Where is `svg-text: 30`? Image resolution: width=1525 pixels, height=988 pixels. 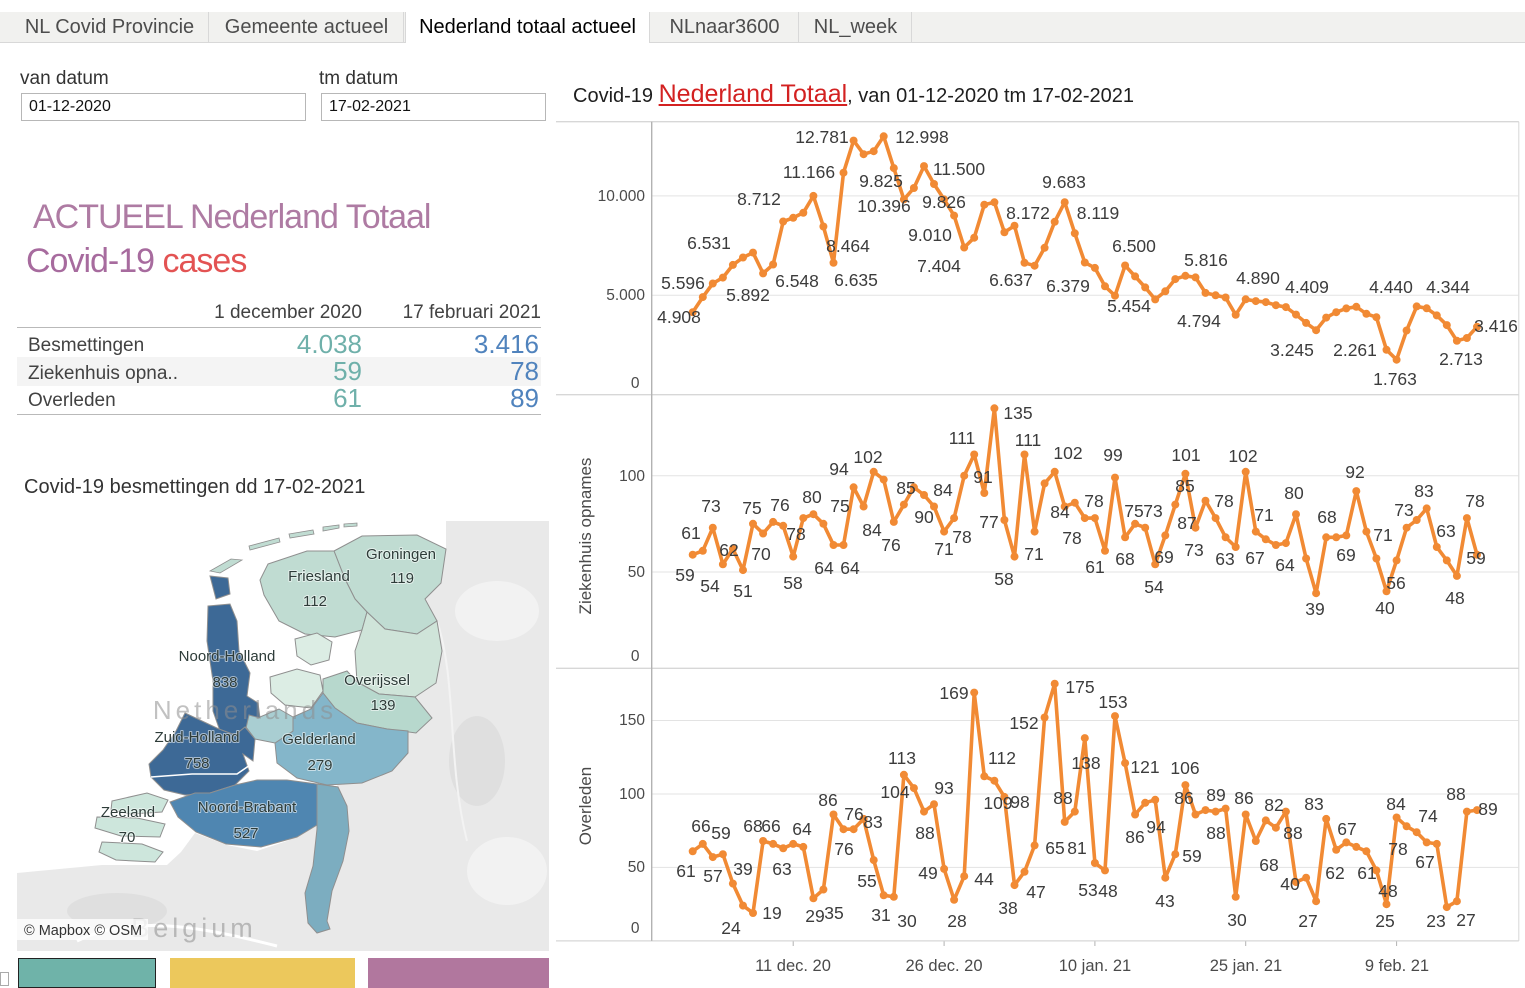
svg-text: 30 is located at coordinates (907, 921).